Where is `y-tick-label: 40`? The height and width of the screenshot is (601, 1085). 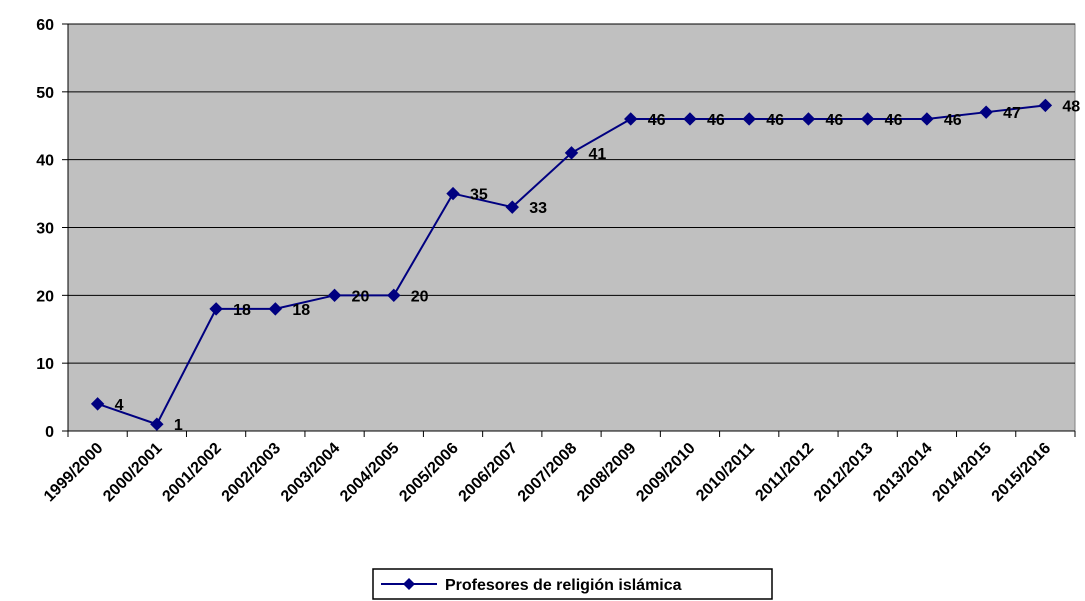 y-tick-label: 40 is located at coordinates (45, 161).